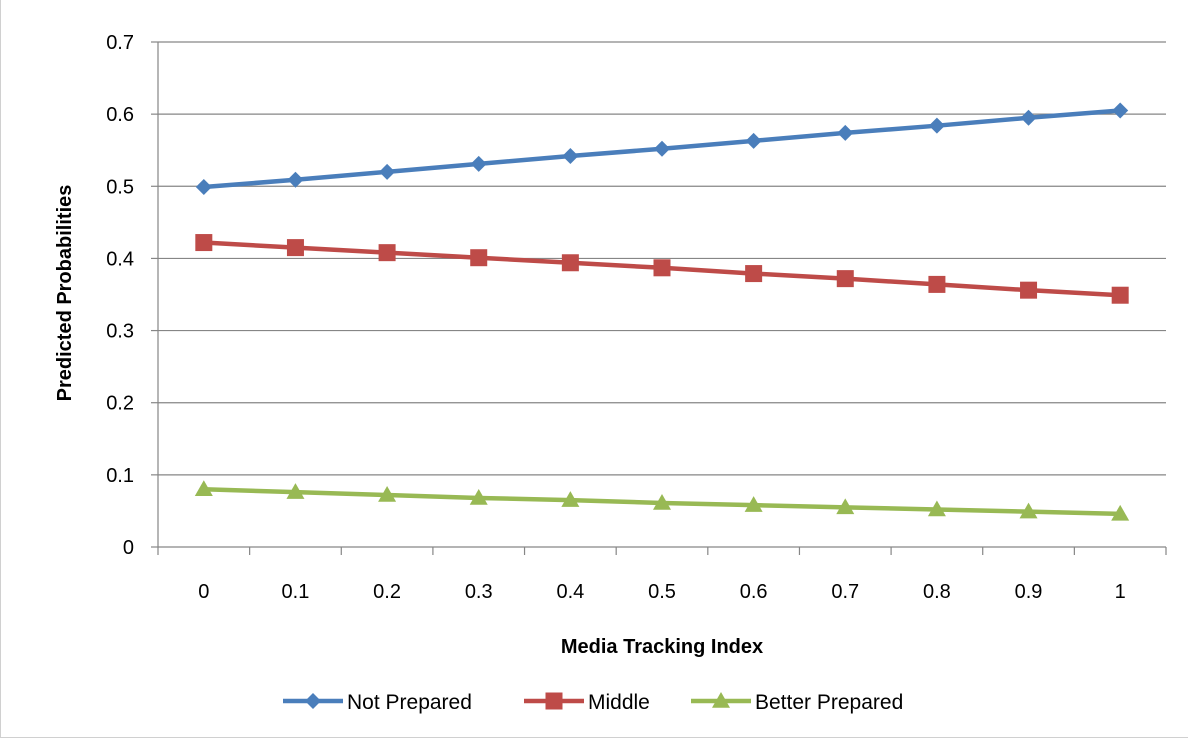 The height and width of the screenshot is (738, 1188). Describe the element at coordinates (120, 43) in the screenshot. I see `y-tick-label: 0.7` at that location.